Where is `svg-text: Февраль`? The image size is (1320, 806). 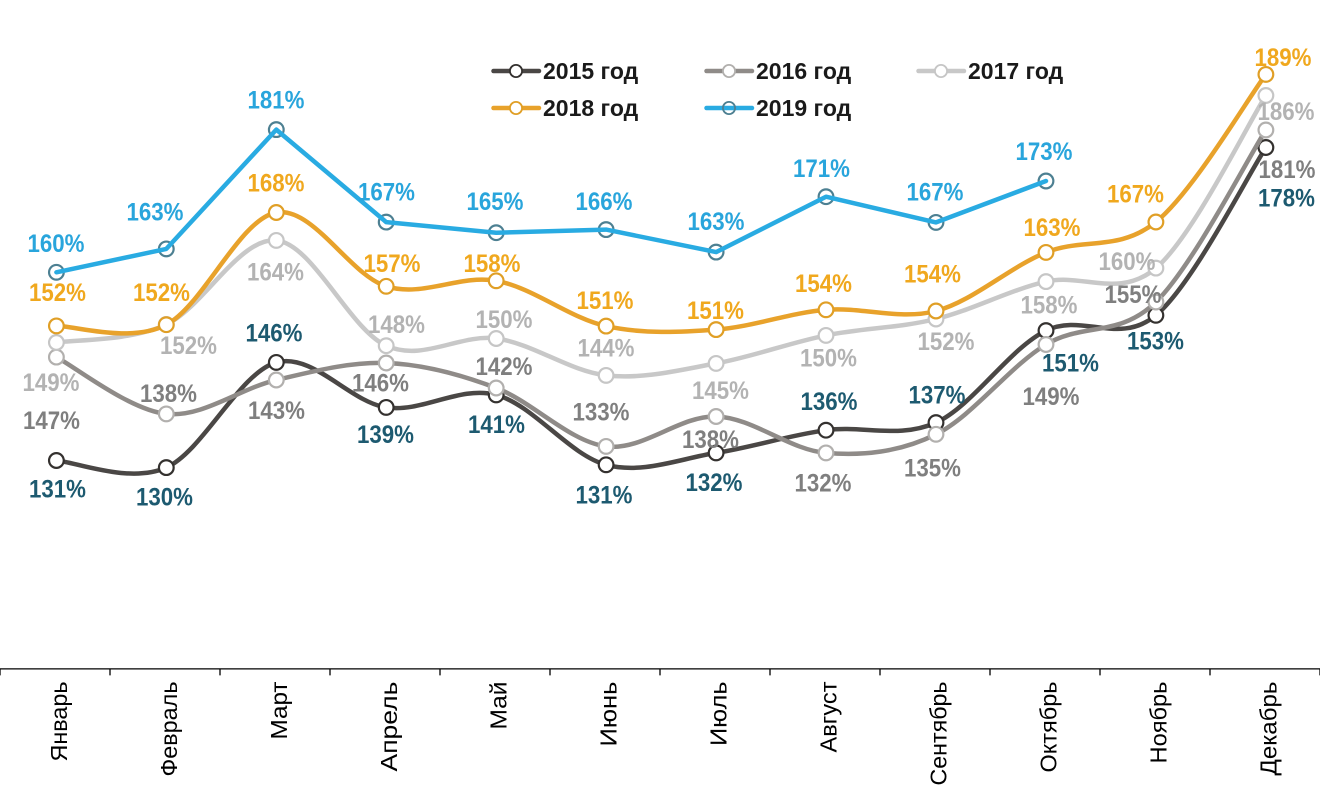 svg-text: Февраль is located at coordinates (169, 728).